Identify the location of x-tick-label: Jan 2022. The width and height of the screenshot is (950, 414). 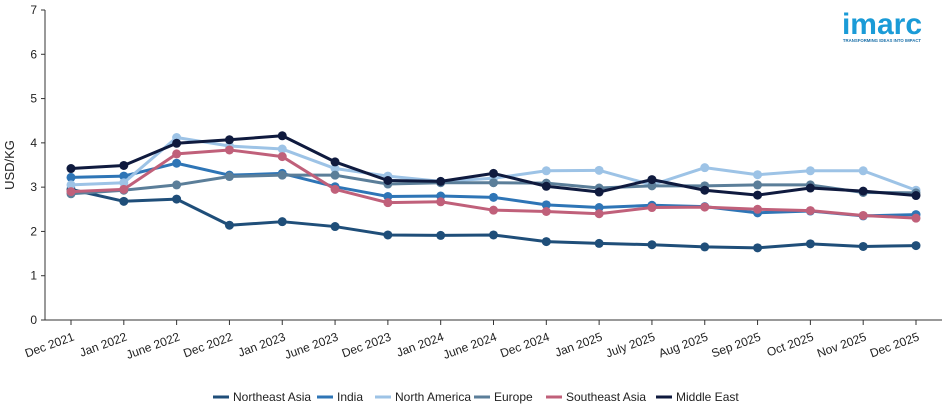
(103, 345).